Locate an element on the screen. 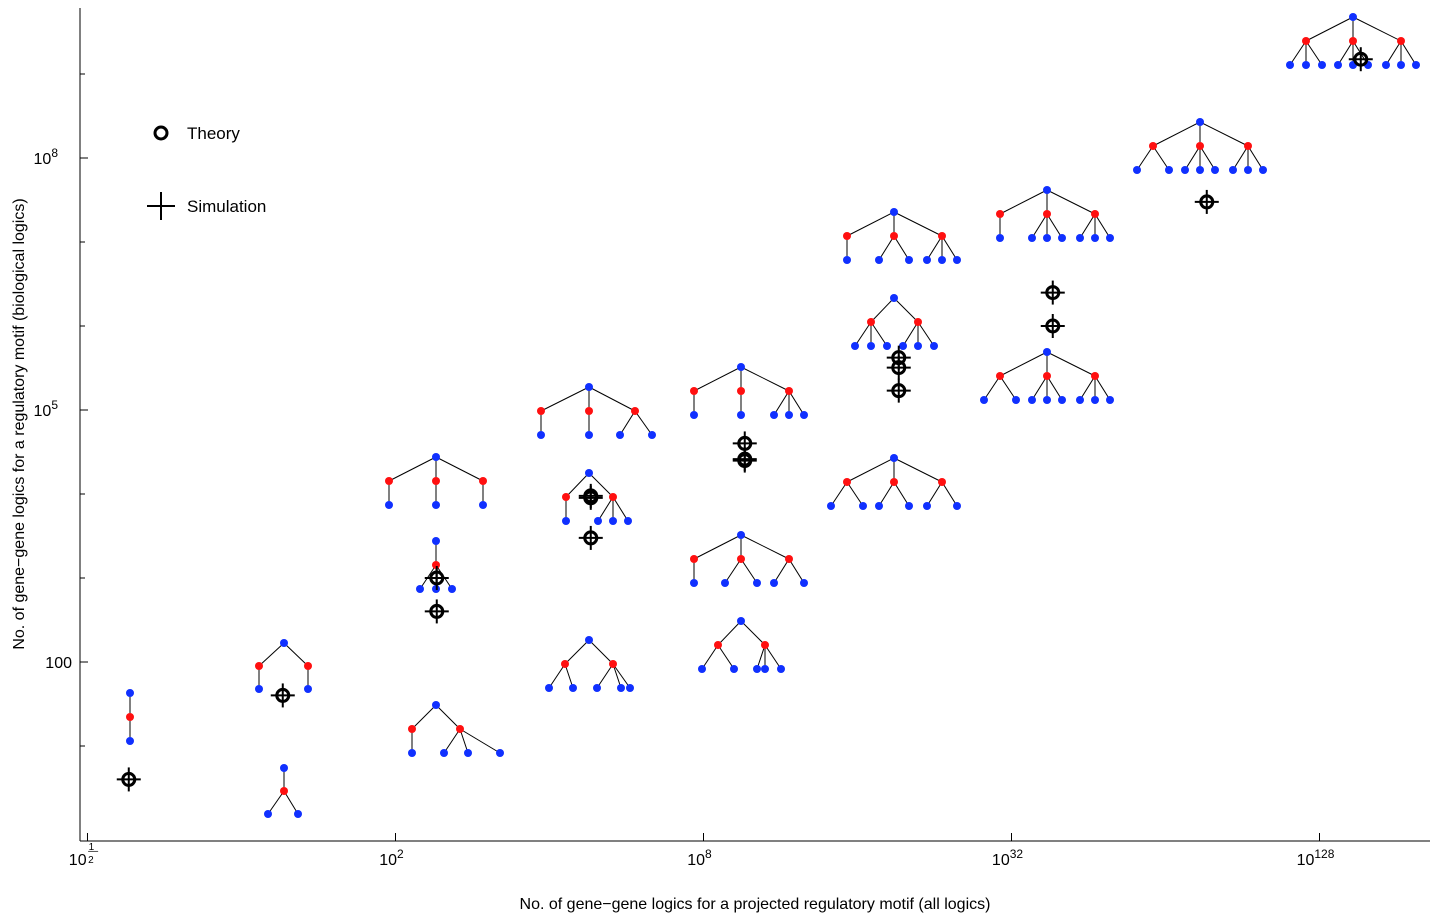 This screenshot has height=915, width=1443. y-tick-label-0: 100 is located at coordinates (58, 663).